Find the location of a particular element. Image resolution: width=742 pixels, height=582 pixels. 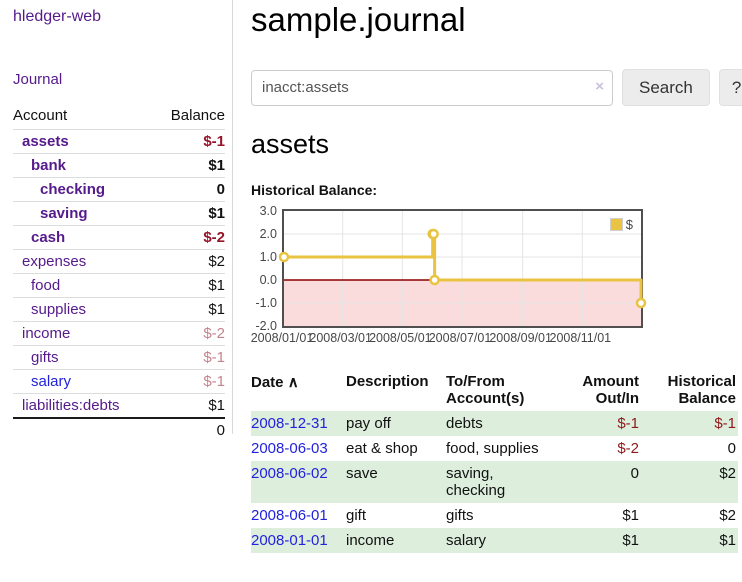

transaction-account: gifts is located at coordinates (460, 516).